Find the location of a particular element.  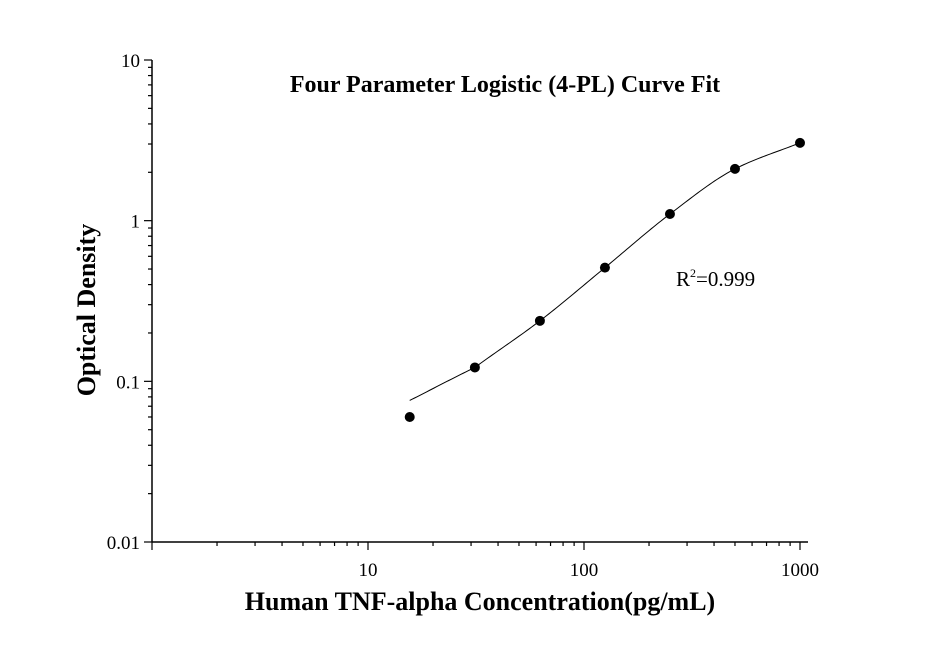

r-squared-annotation: R2=0.999 is located at coordinates (715, 278).